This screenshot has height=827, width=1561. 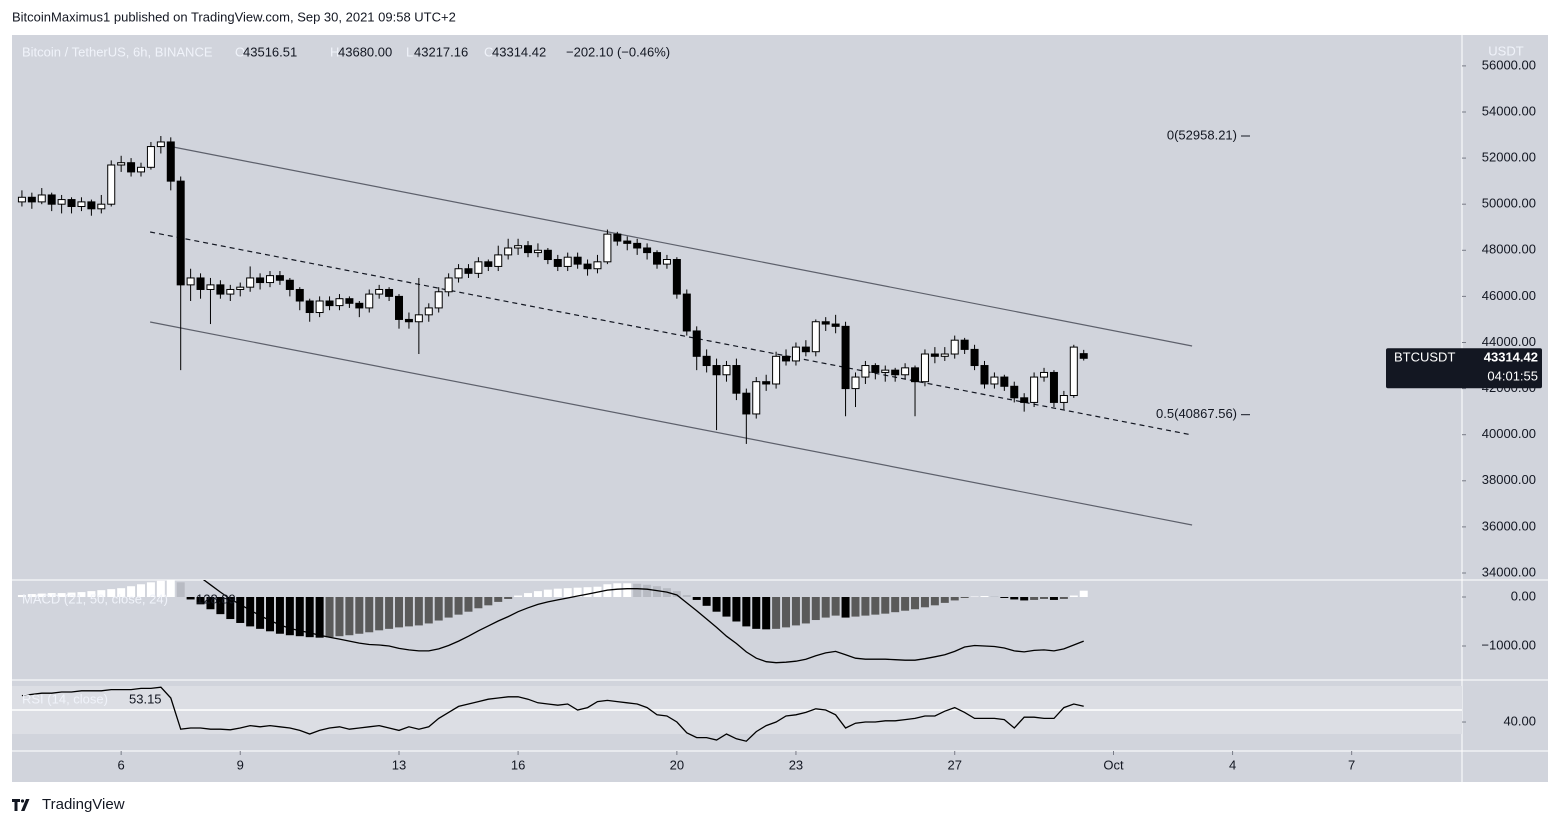 I want to click on unit-label: USDT, so click(x=1505, y=50).